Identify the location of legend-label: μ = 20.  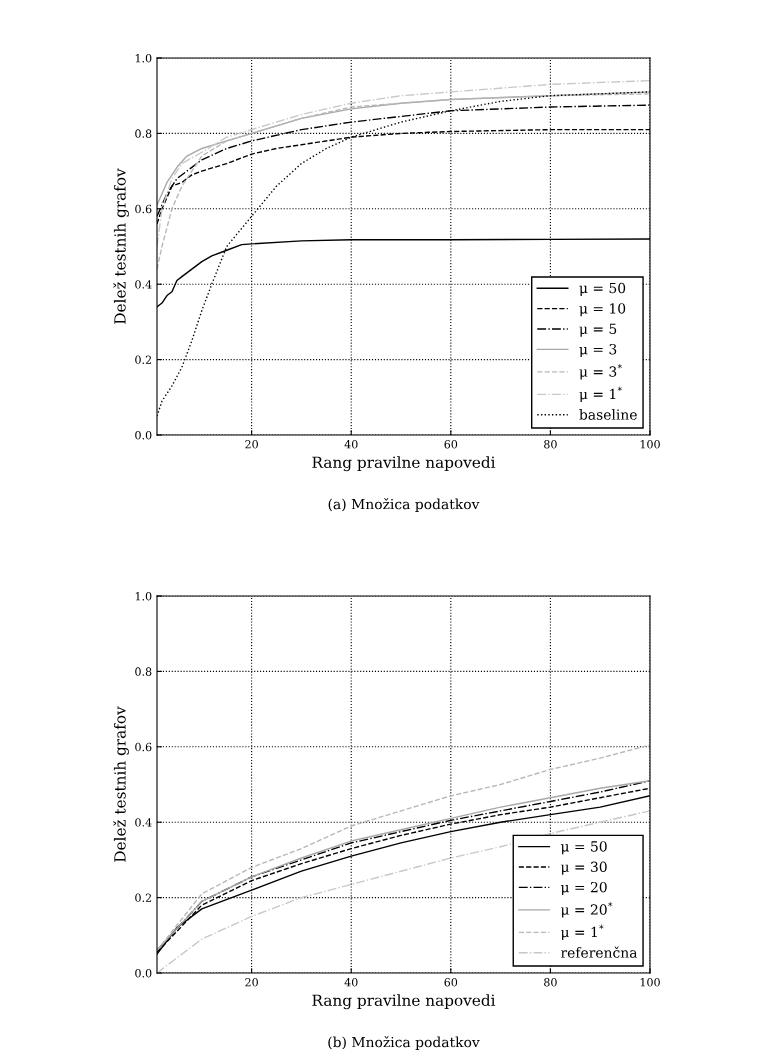
(583, 888).